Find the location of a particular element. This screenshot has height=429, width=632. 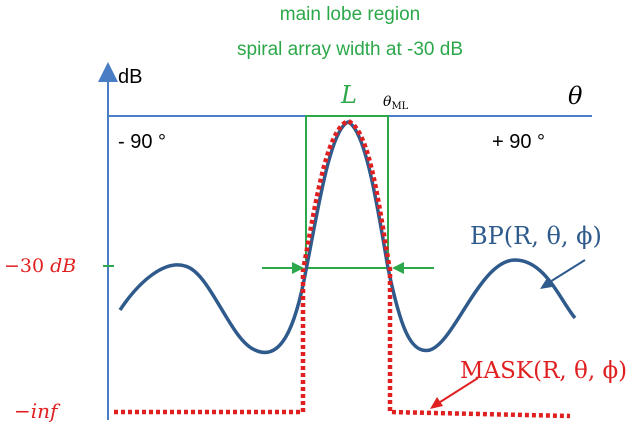

level-30-label: −30 dB is located at coordinates (40, 266).